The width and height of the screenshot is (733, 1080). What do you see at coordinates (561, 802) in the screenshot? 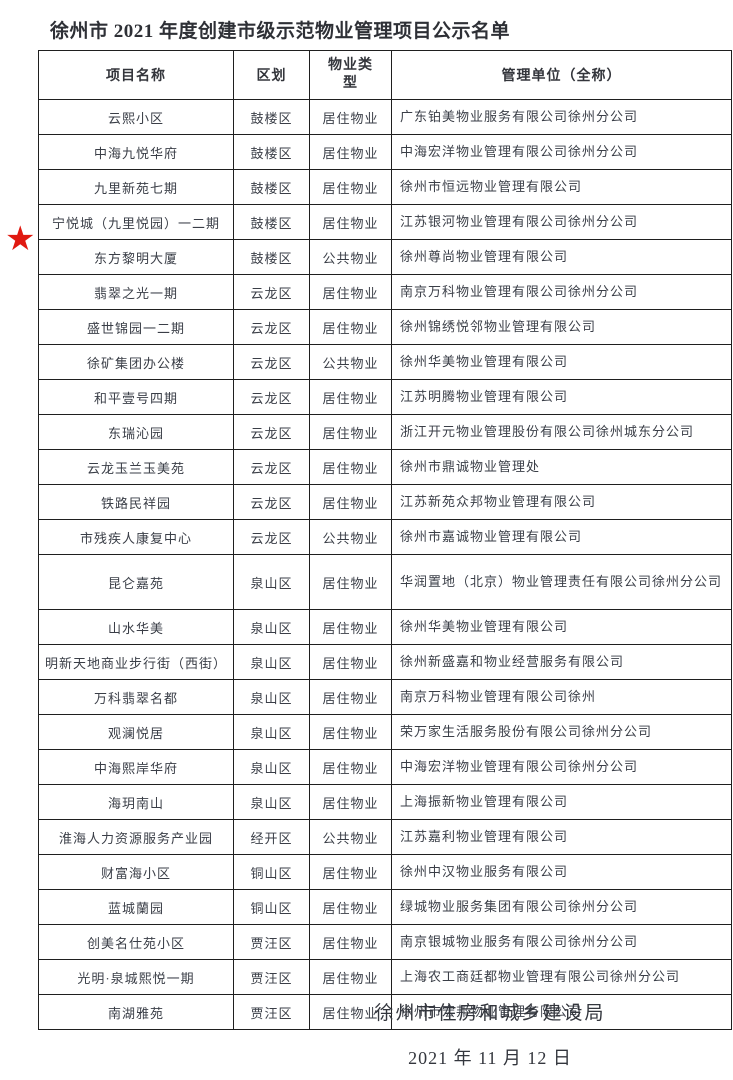
I see `cell-company: 上海振新物业管理有限公司` at bounding box center [561, 802].